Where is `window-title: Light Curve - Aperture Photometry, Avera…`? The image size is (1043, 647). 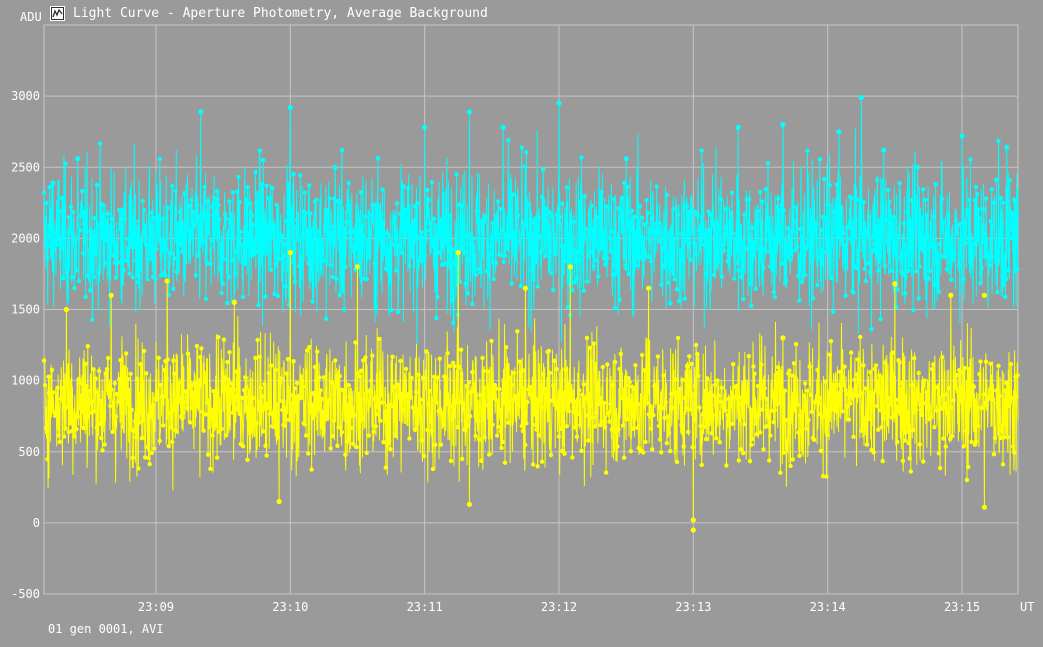 window-title: Light Curve - Aperture Photometry, Avera… is located at coordinates (280, 13).